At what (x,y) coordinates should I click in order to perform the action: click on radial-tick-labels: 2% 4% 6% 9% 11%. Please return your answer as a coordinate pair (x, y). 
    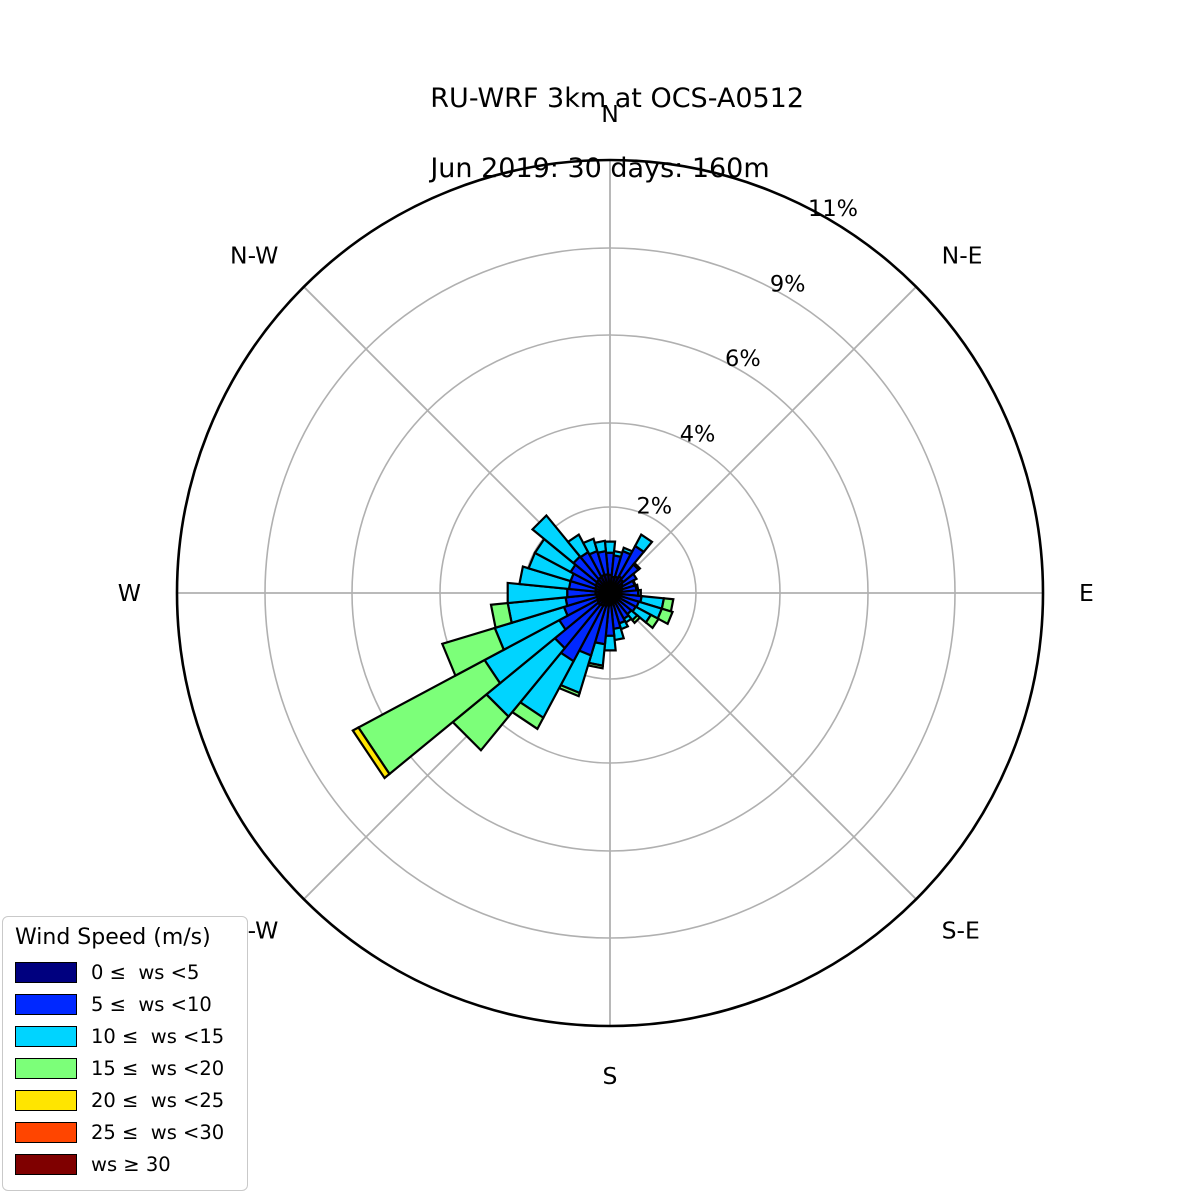
    Looking at the image, I should click on (747, 357).